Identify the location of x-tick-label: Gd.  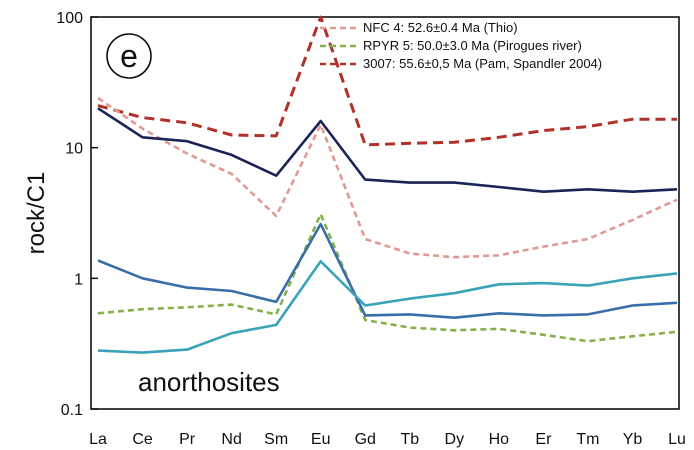
(365, 439).